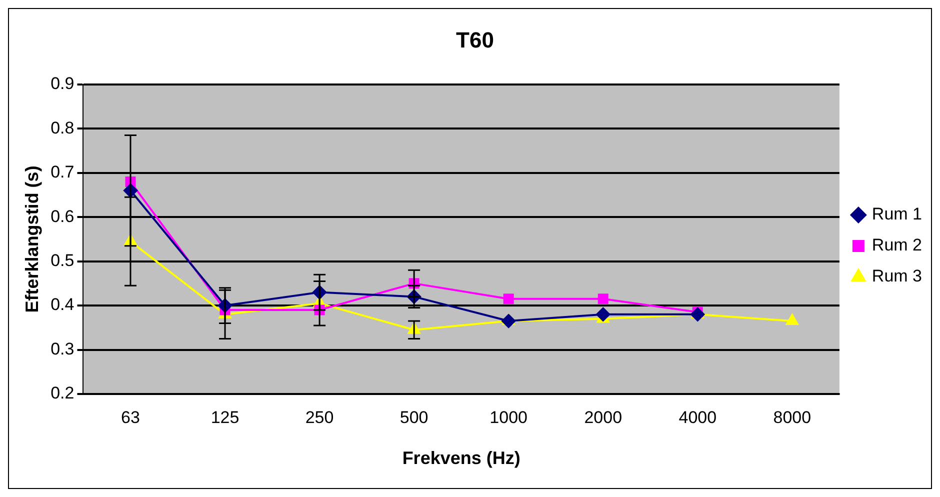 The height and width of the screenshot is (497, 940). I want to click on x-tick-label: 1000, so click(509, 417).